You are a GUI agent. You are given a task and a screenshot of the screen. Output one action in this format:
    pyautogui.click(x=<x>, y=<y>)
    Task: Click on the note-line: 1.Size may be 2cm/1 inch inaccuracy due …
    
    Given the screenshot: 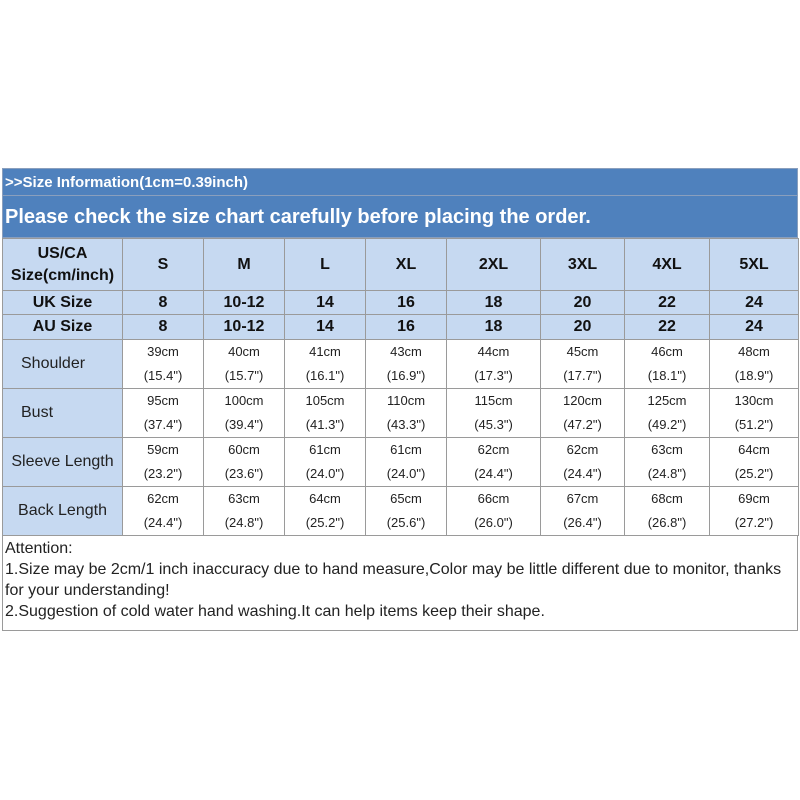 What is the action you would take?
    pyautogui.click(x=393, y=580)
    